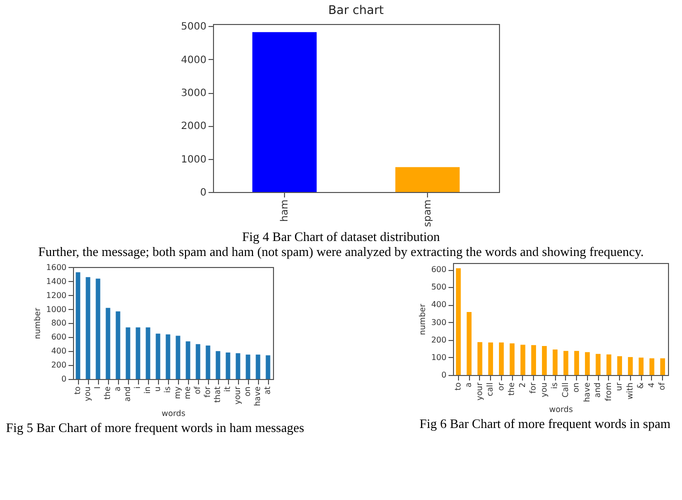  Describe the element at coordinates (193, 94) in the screenshot. I see `y-tick-label: 3000` at that location.